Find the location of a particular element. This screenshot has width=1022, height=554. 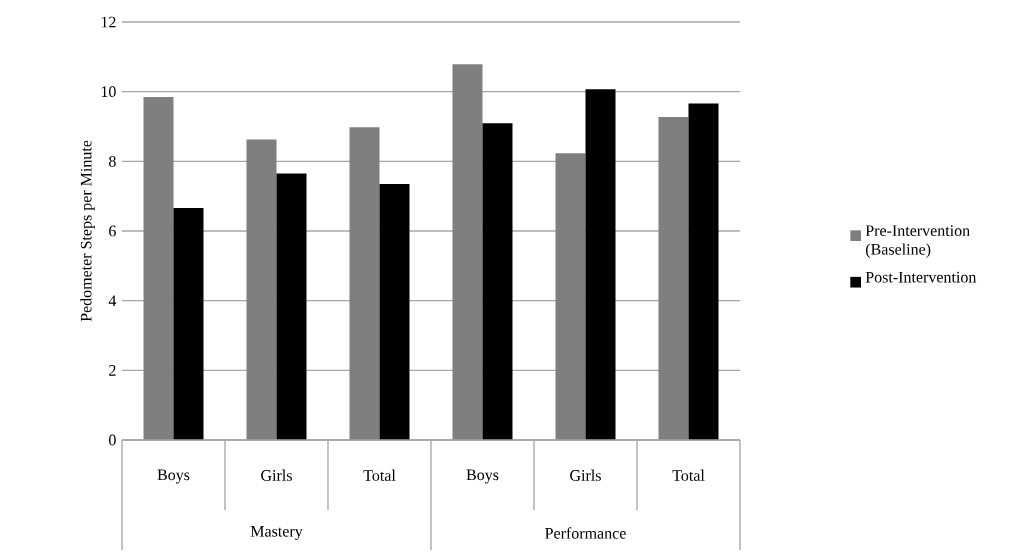

y-axis-title: Pedometer Steps per Minute is located at coordinates (87, 231).